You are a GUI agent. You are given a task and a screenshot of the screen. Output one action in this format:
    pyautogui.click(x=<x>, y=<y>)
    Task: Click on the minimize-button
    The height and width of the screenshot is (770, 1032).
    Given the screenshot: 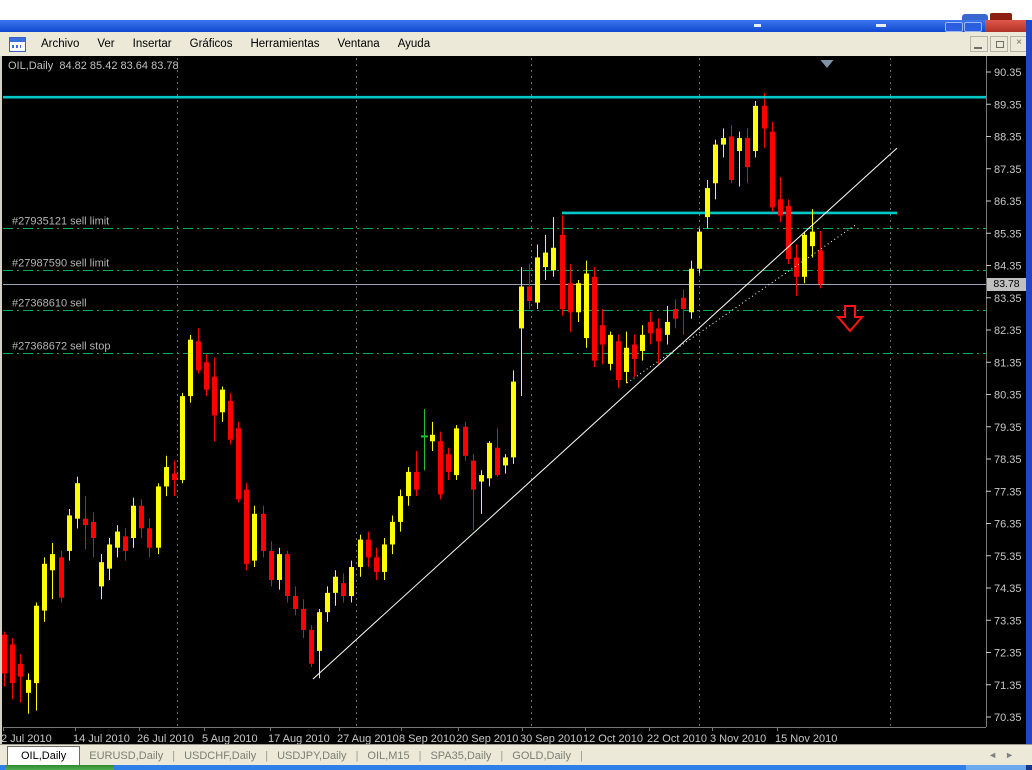 What is the action you would take?
    pyautogui.click(x=979, y=44)
    